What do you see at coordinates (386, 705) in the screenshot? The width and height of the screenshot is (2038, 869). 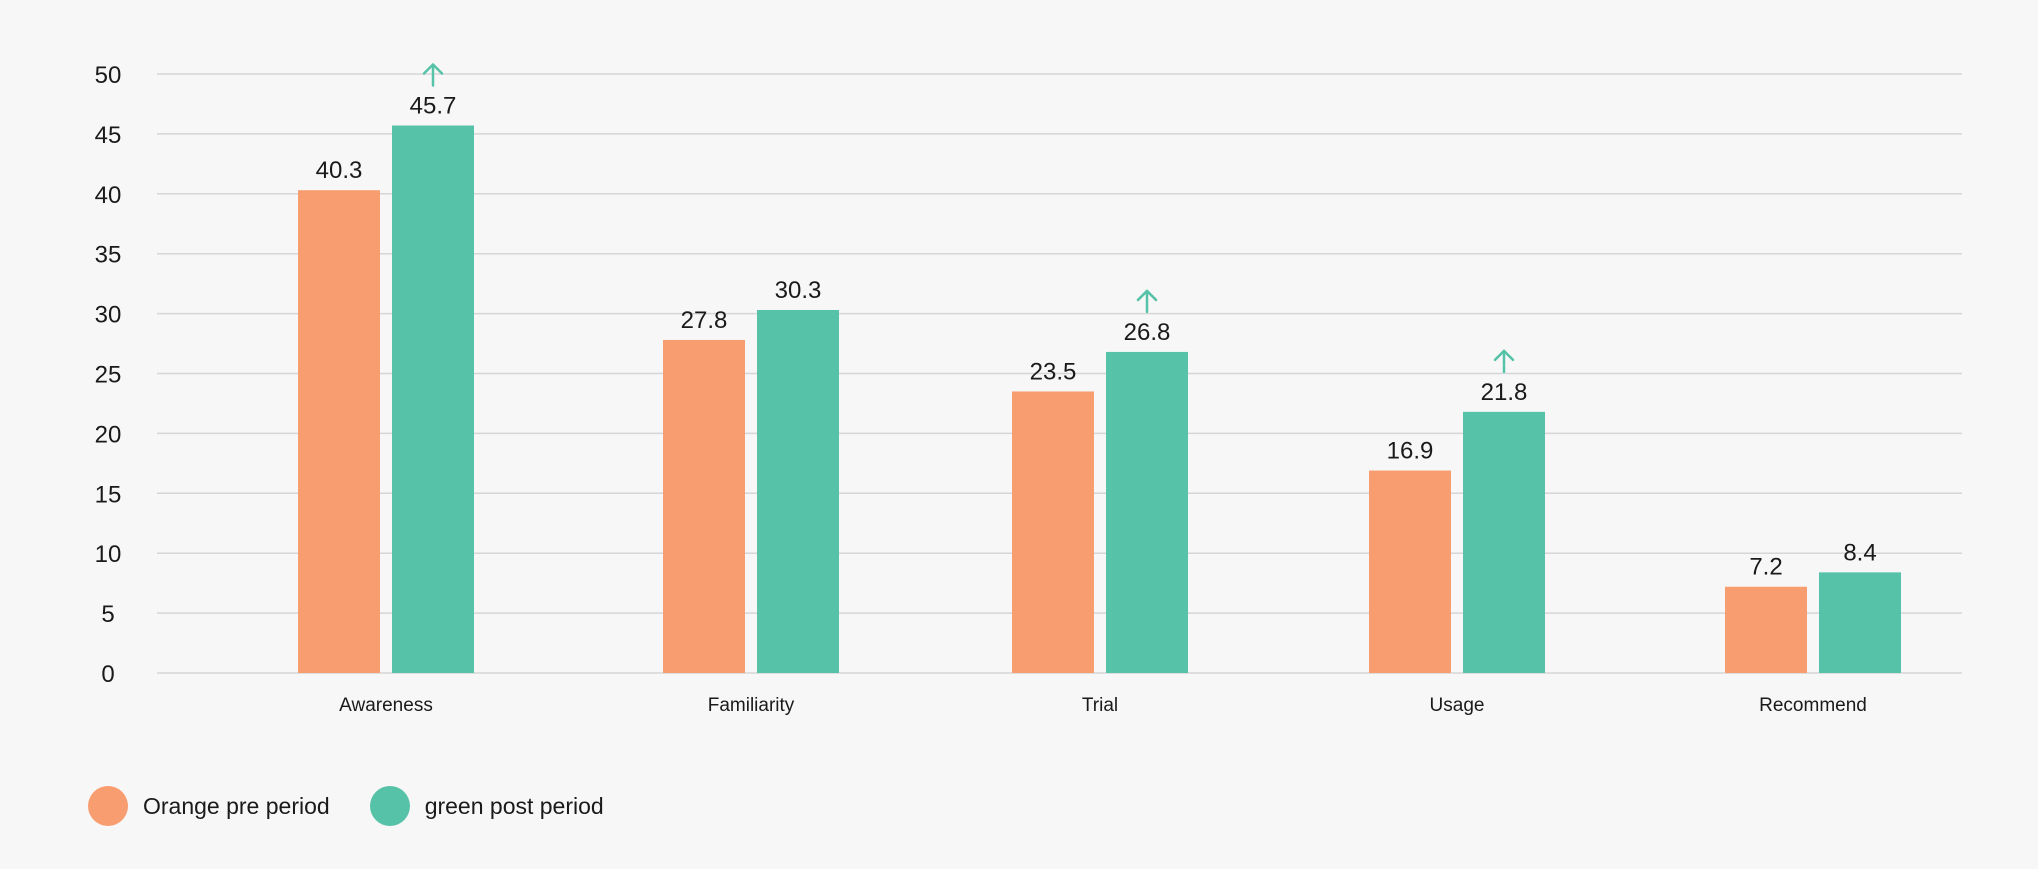 I see `x-category-label: Awareness` at bounding box center [386, 705].